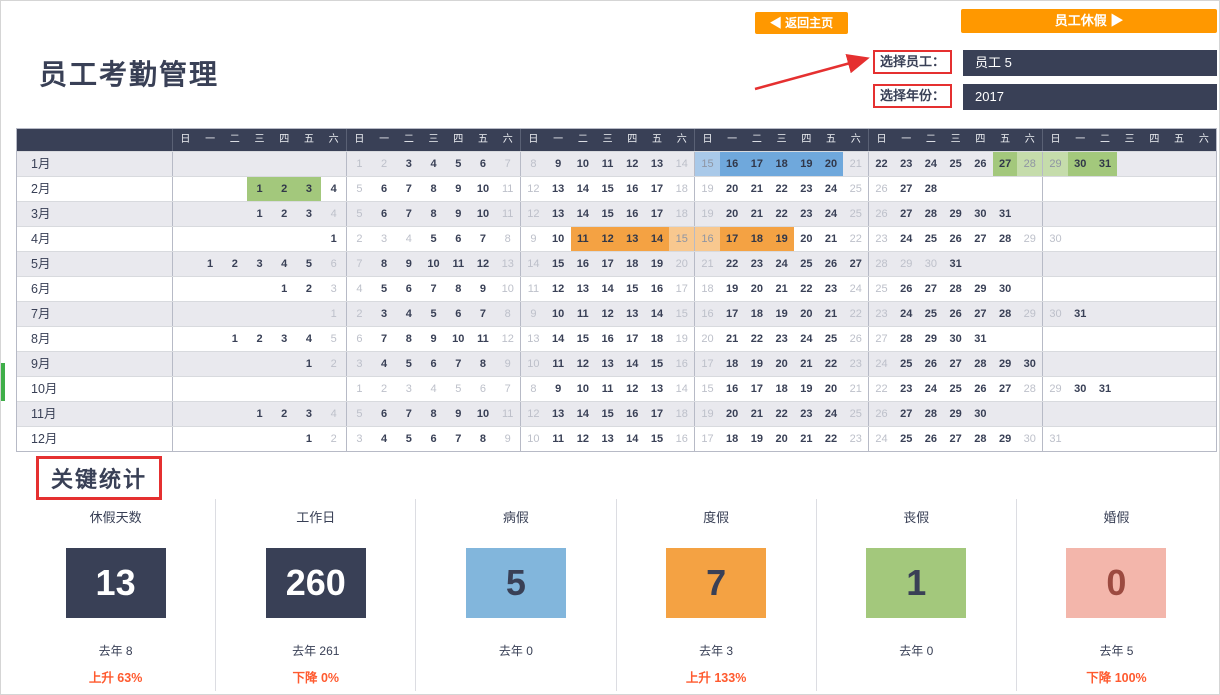 The image size is (1220, 695). What do you see at coordinates (483, 439) in the screenshot?
I see `day-cell: 8` at bounding box center [483, 439].